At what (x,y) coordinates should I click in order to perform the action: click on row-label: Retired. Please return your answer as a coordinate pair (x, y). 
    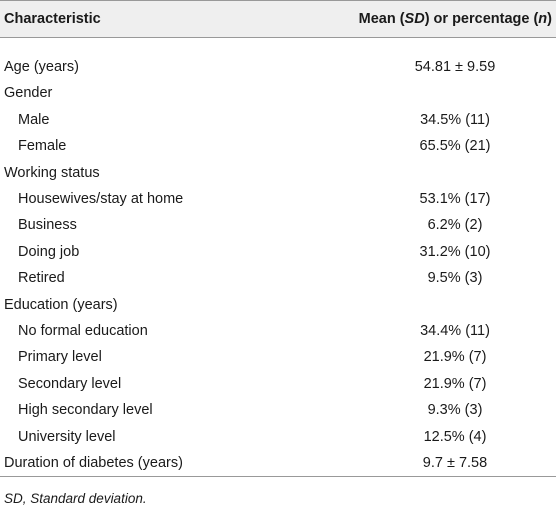
    Looking at the image, I should click on (41, 278).